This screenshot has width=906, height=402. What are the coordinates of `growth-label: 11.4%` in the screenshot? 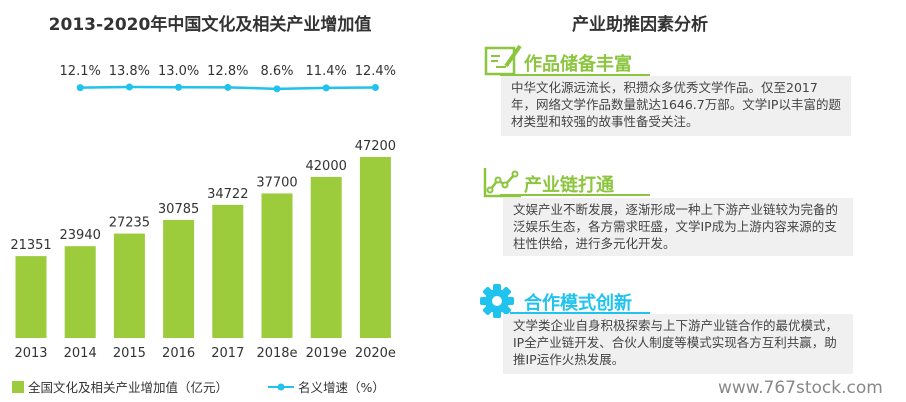 It's located at (326, 71).